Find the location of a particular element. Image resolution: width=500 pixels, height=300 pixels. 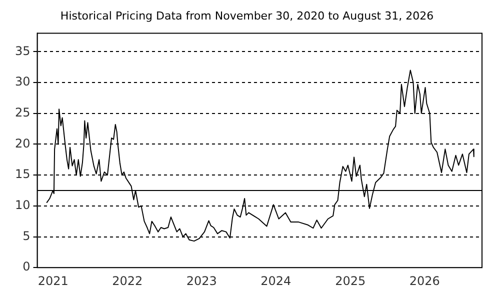

y-tick-label: 25 is located at coordinates (22, 113).